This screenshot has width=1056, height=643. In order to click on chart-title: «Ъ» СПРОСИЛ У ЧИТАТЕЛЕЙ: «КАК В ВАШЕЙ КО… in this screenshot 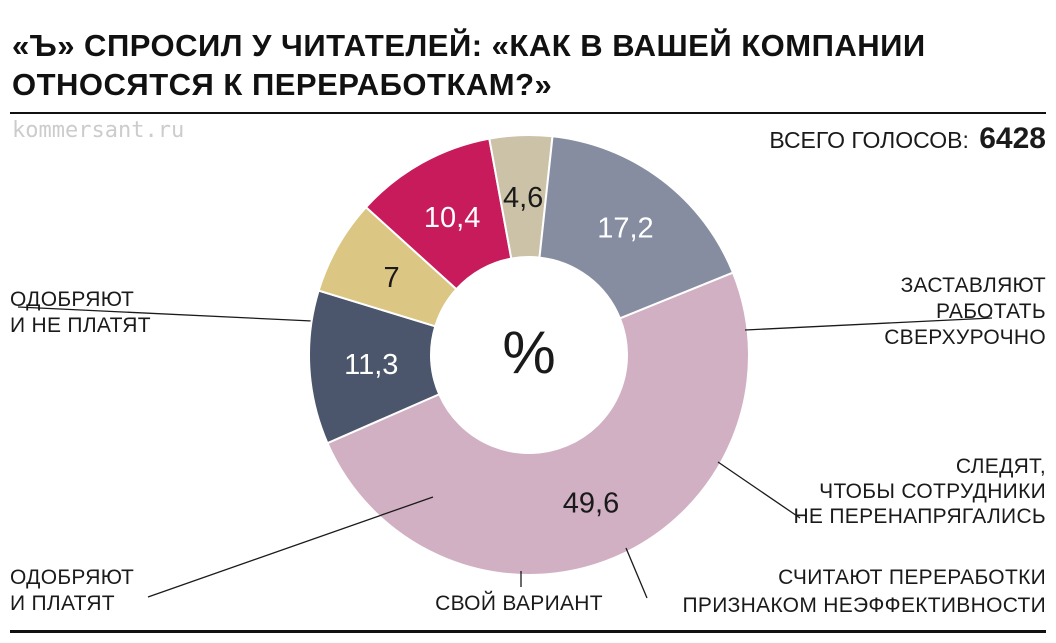, I will do `click(527, 65)`.